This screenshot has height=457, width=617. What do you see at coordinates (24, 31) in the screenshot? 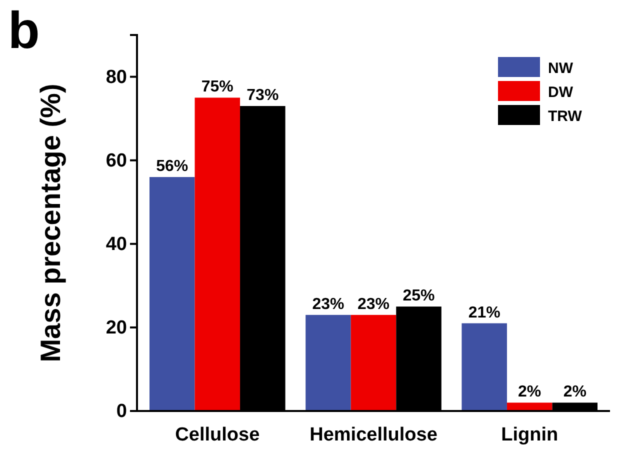
I see `text: b` at bounding box center [24, 31].